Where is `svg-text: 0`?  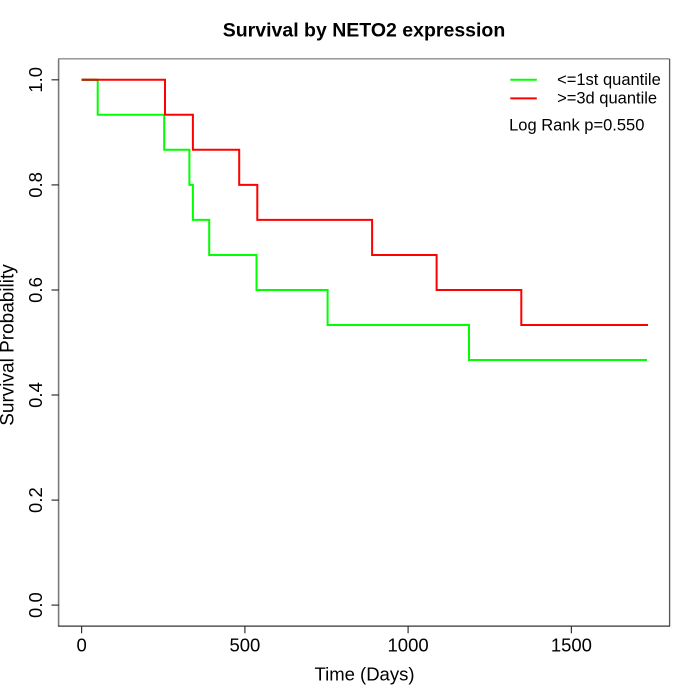 svg-text: 0 is located at coordinates (81, 645).